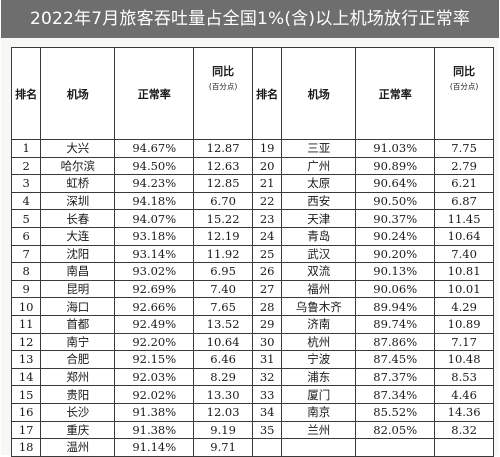 This screenshot has height=457, width=500. I want to click on right-yoy-cell: 2.79, so click(464, 166).